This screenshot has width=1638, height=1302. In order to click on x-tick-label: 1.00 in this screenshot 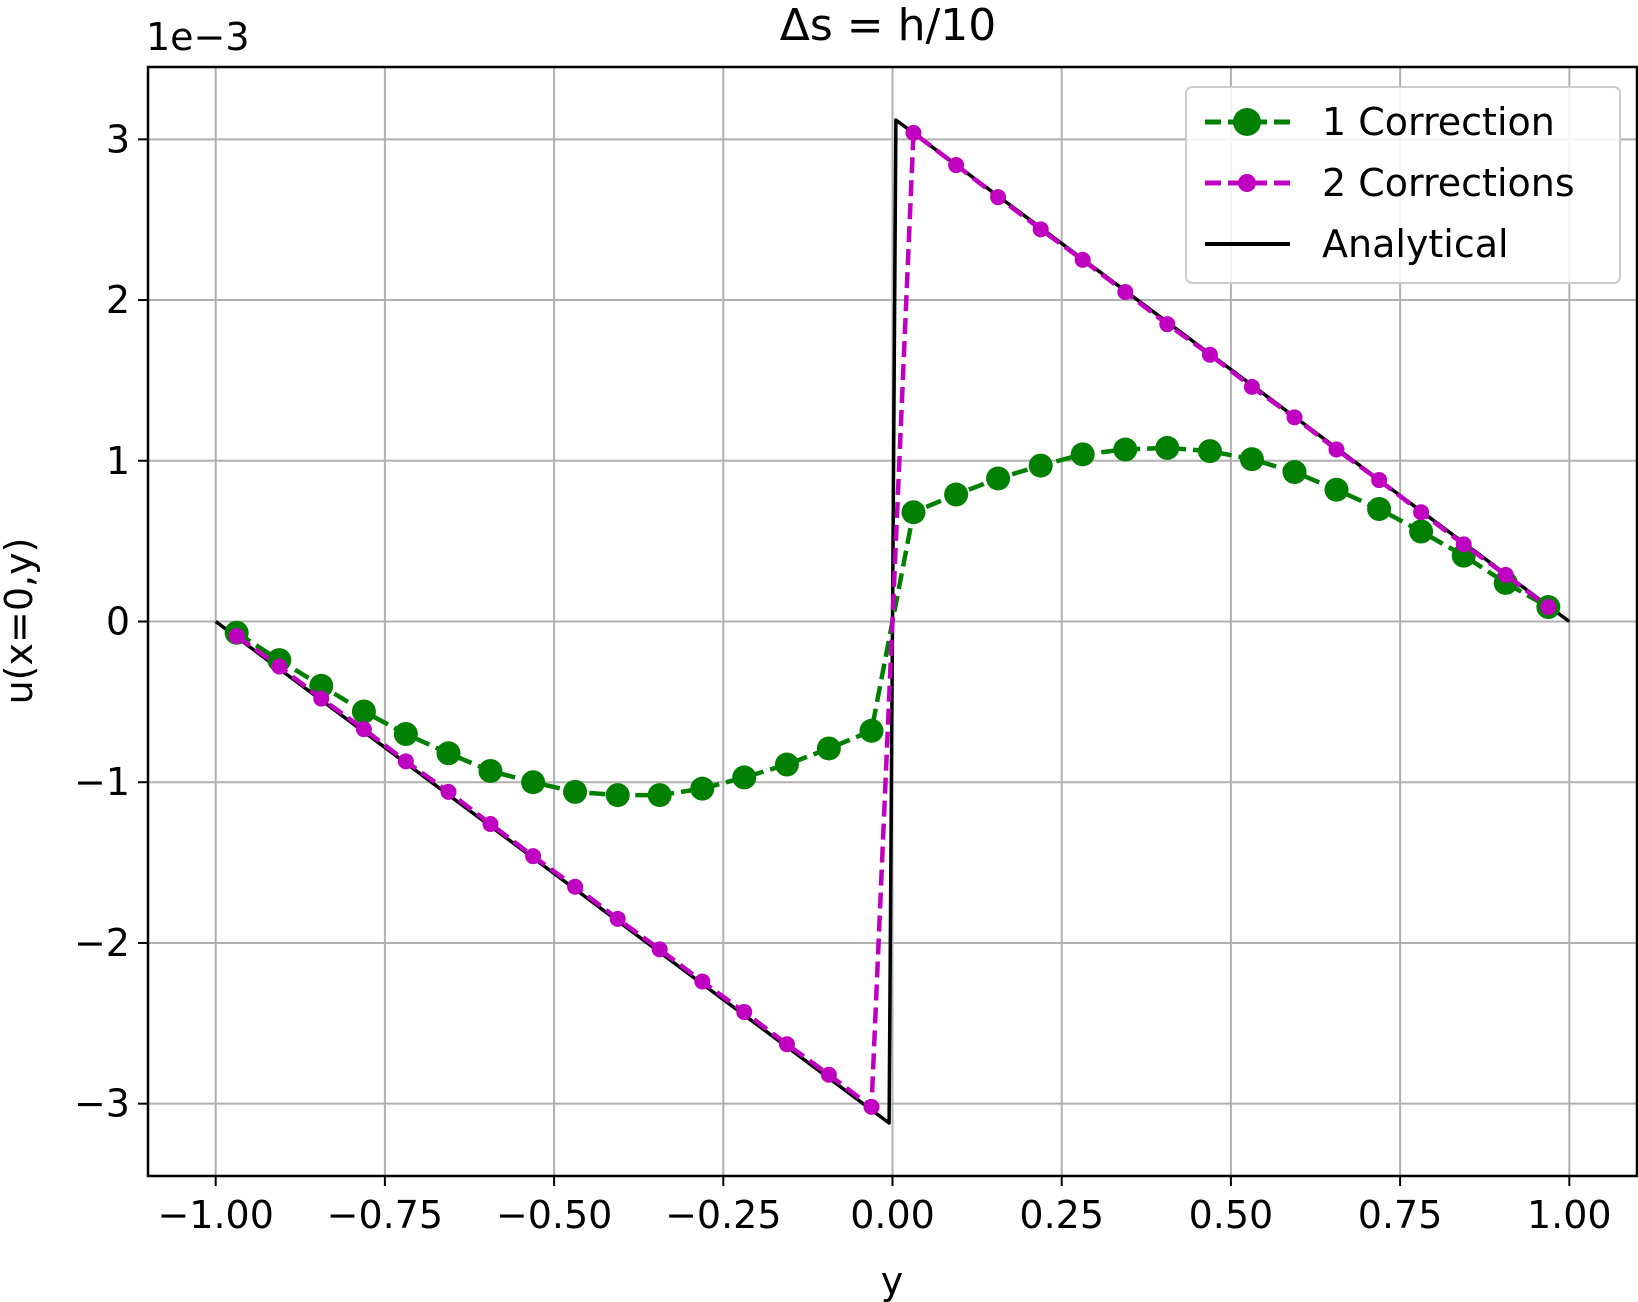, I will do `click(1569, 1215)`.